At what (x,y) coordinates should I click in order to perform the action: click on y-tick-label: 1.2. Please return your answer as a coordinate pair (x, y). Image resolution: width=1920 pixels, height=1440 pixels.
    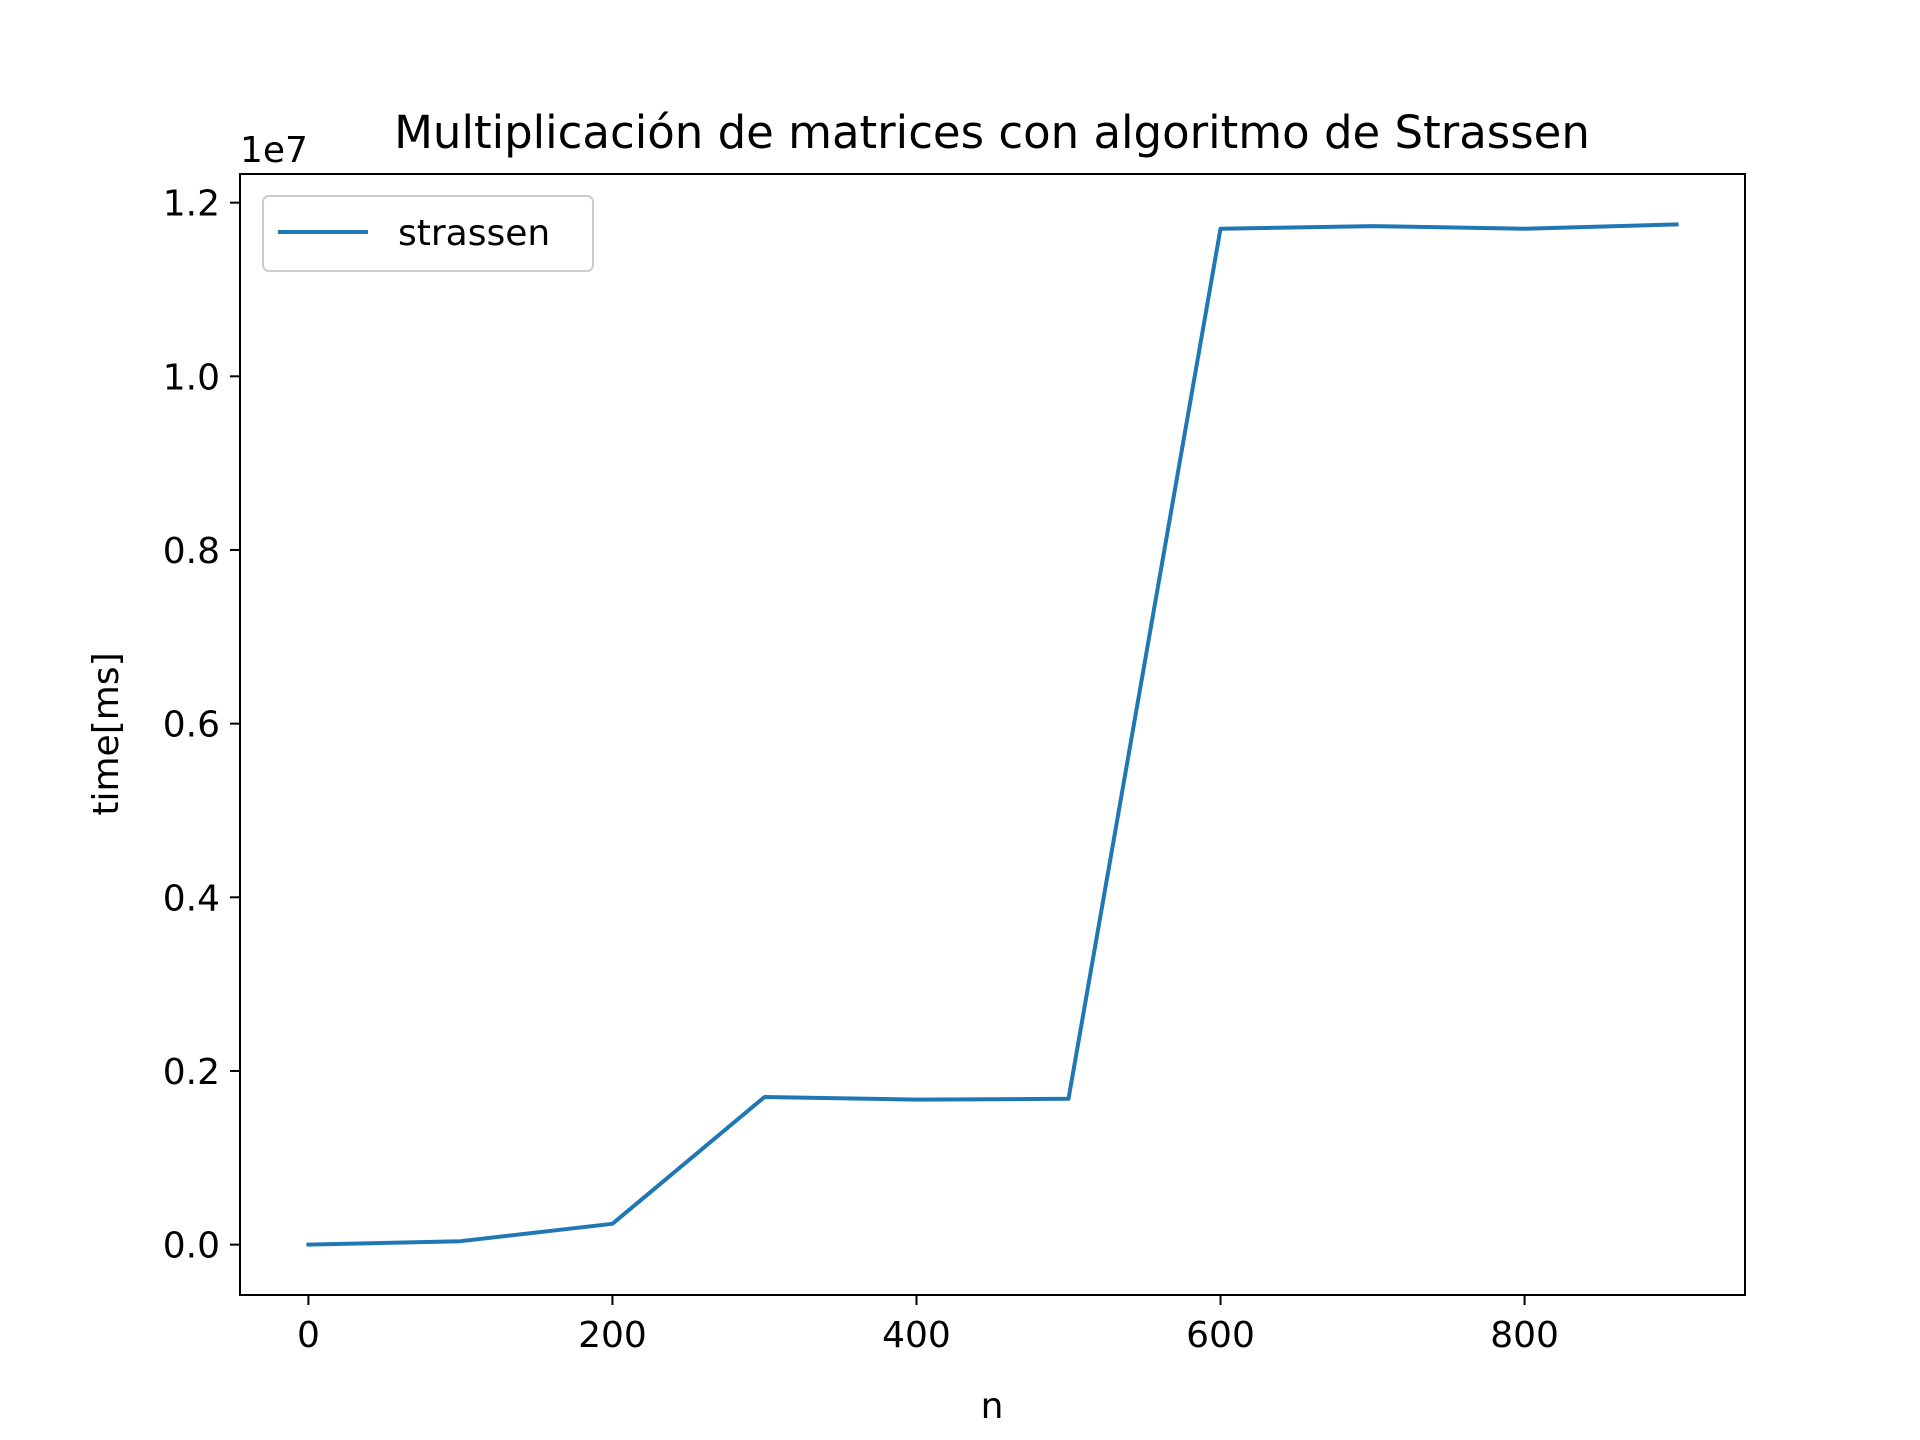
    Looking at the image, I should click on (191, 204).